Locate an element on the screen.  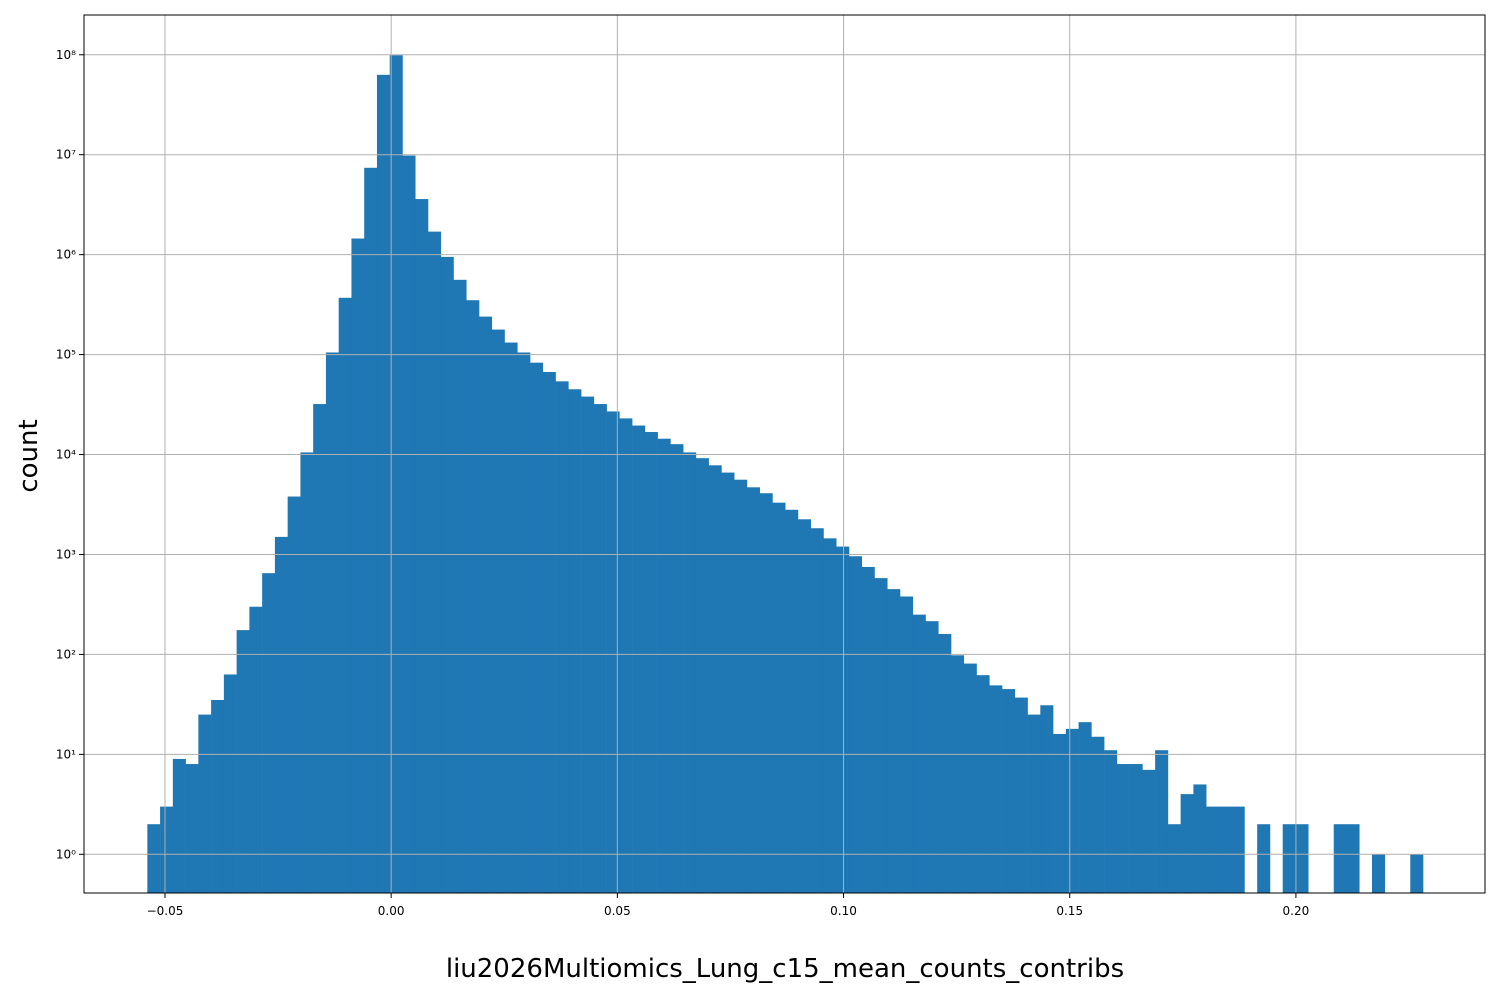
y-tick-label: 10⁸ is located at coordinates (66, 55).